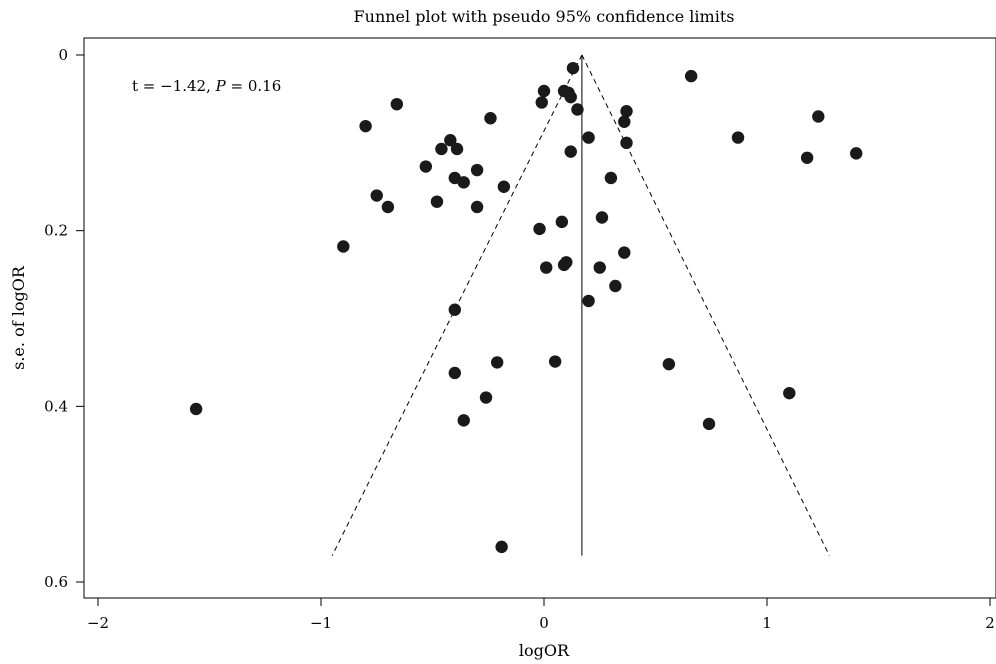 The image size is (996, 664). I want to click on y-axis: 0 0.2 0.4 0.6, so click(64, 318).